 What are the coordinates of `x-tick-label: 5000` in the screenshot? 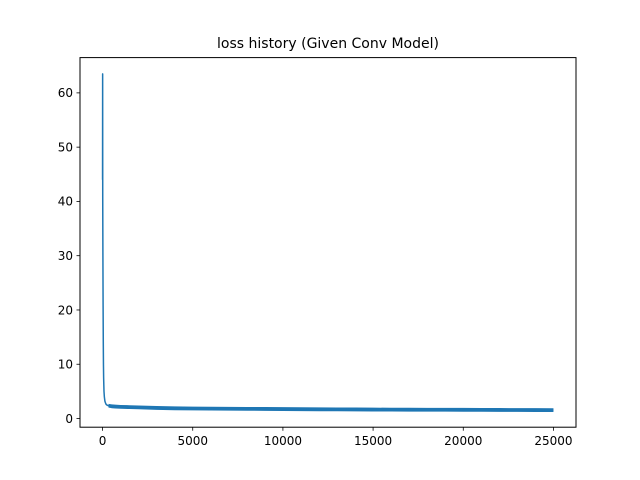 It's located at (192, 441).